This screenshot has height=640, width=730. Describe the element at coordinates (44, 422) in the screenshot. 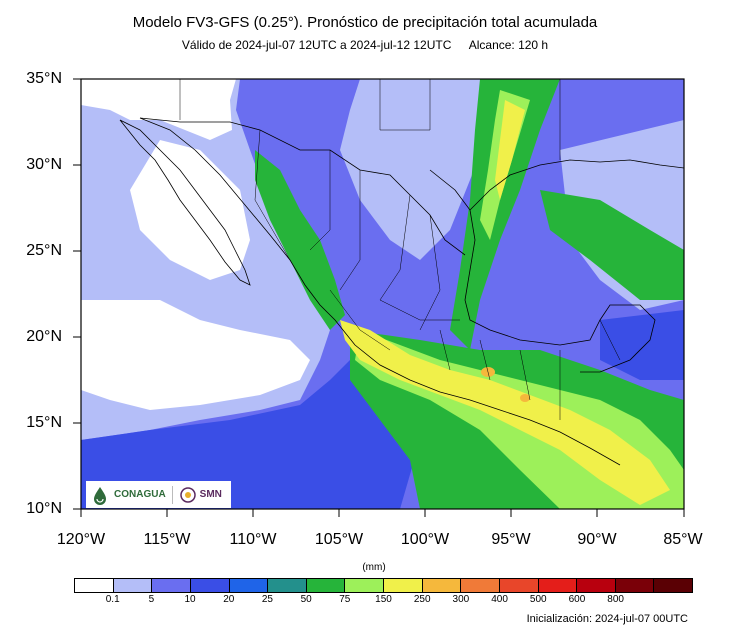

I see `lat-label: 15°N` at that location.